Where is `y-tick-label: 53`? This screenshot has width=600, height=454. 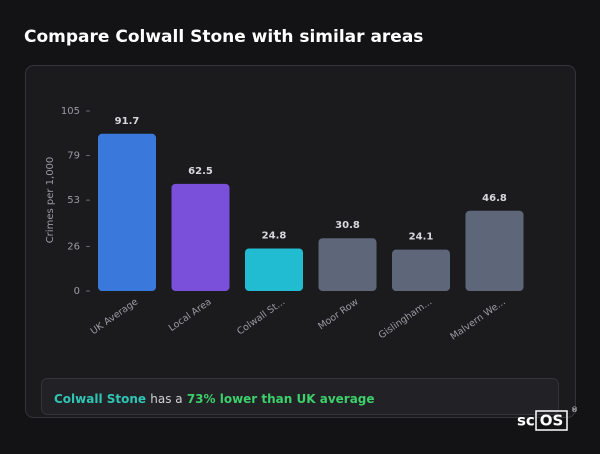 y-tick-label: 53 is located at coordinates (73, 200).